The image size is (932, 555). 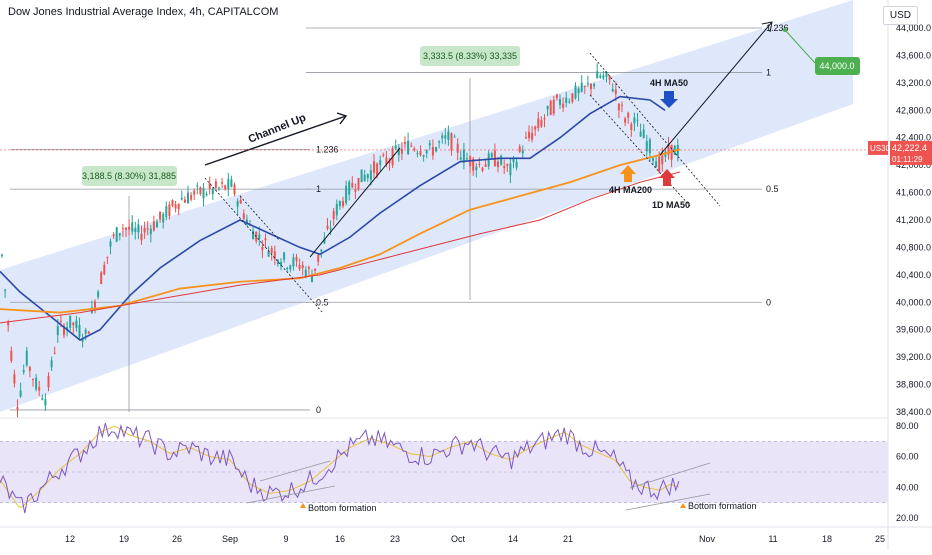 What do you see at coordinates (913, 330) in the screenshot?
I see `price-tick: 39,600.0` at bounding box center [913, 330].